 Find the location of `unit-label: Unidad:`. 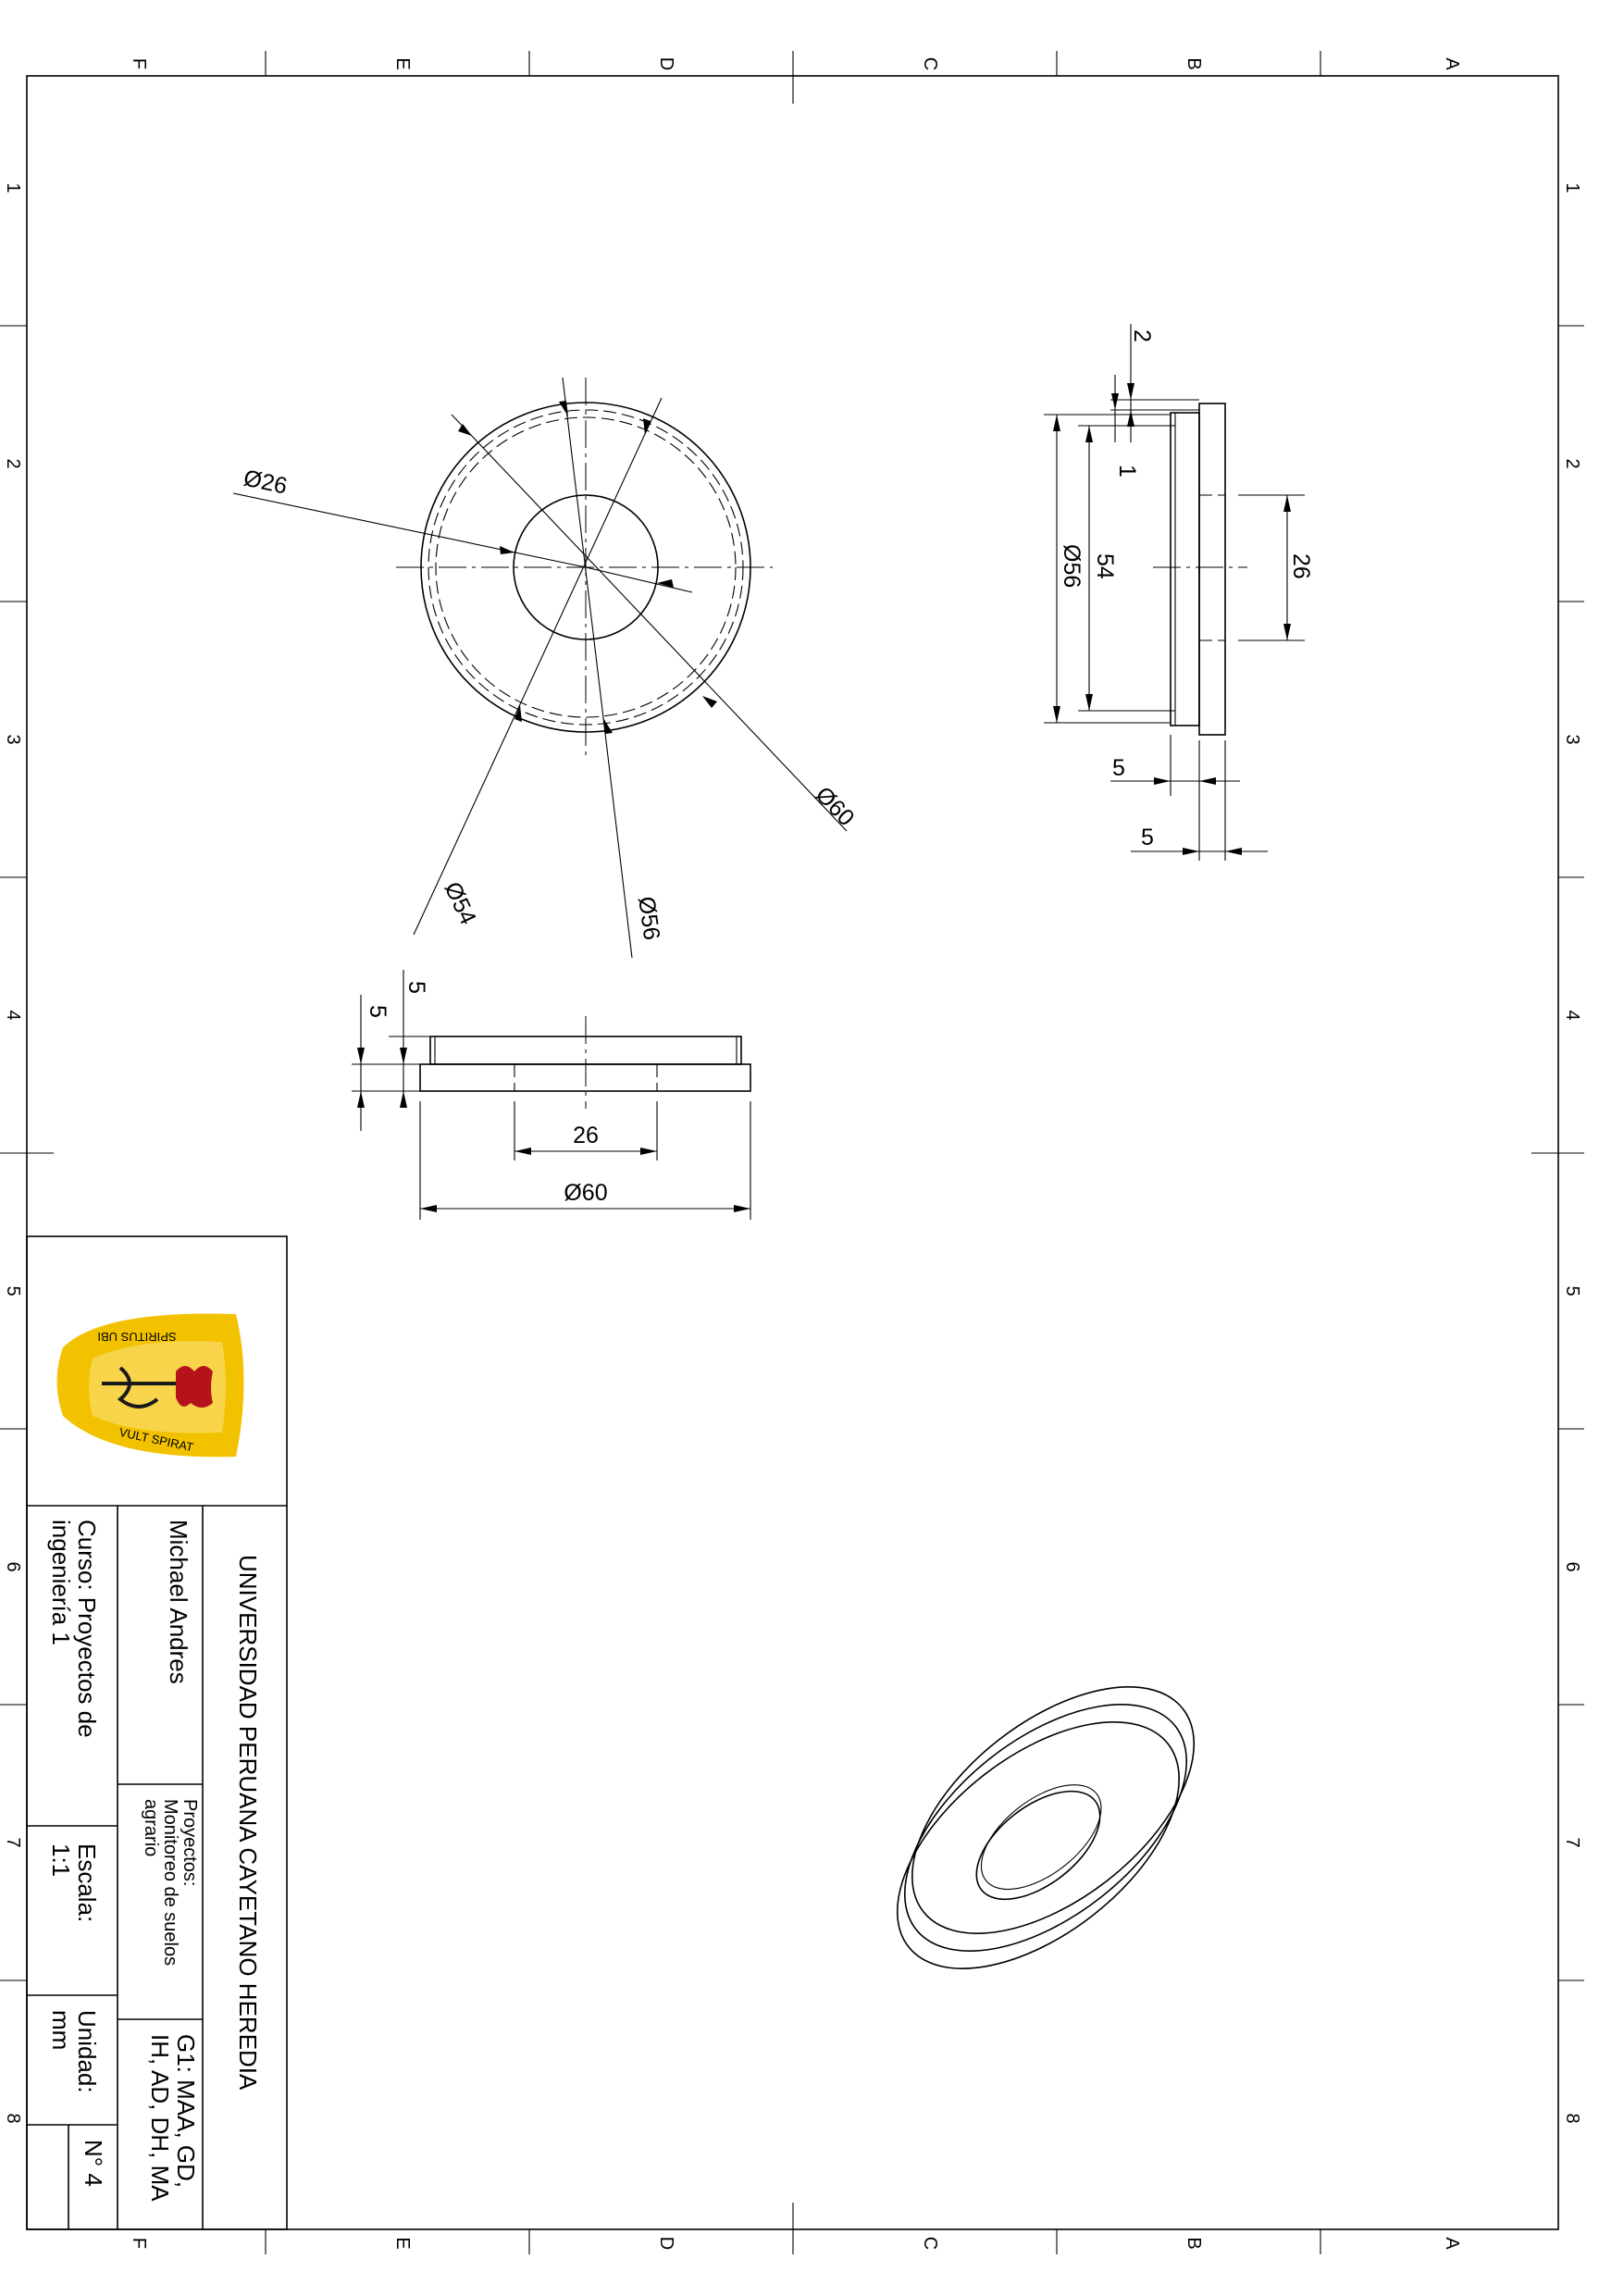

unit-label: Unidad: is located at coordinates (87, 2051).